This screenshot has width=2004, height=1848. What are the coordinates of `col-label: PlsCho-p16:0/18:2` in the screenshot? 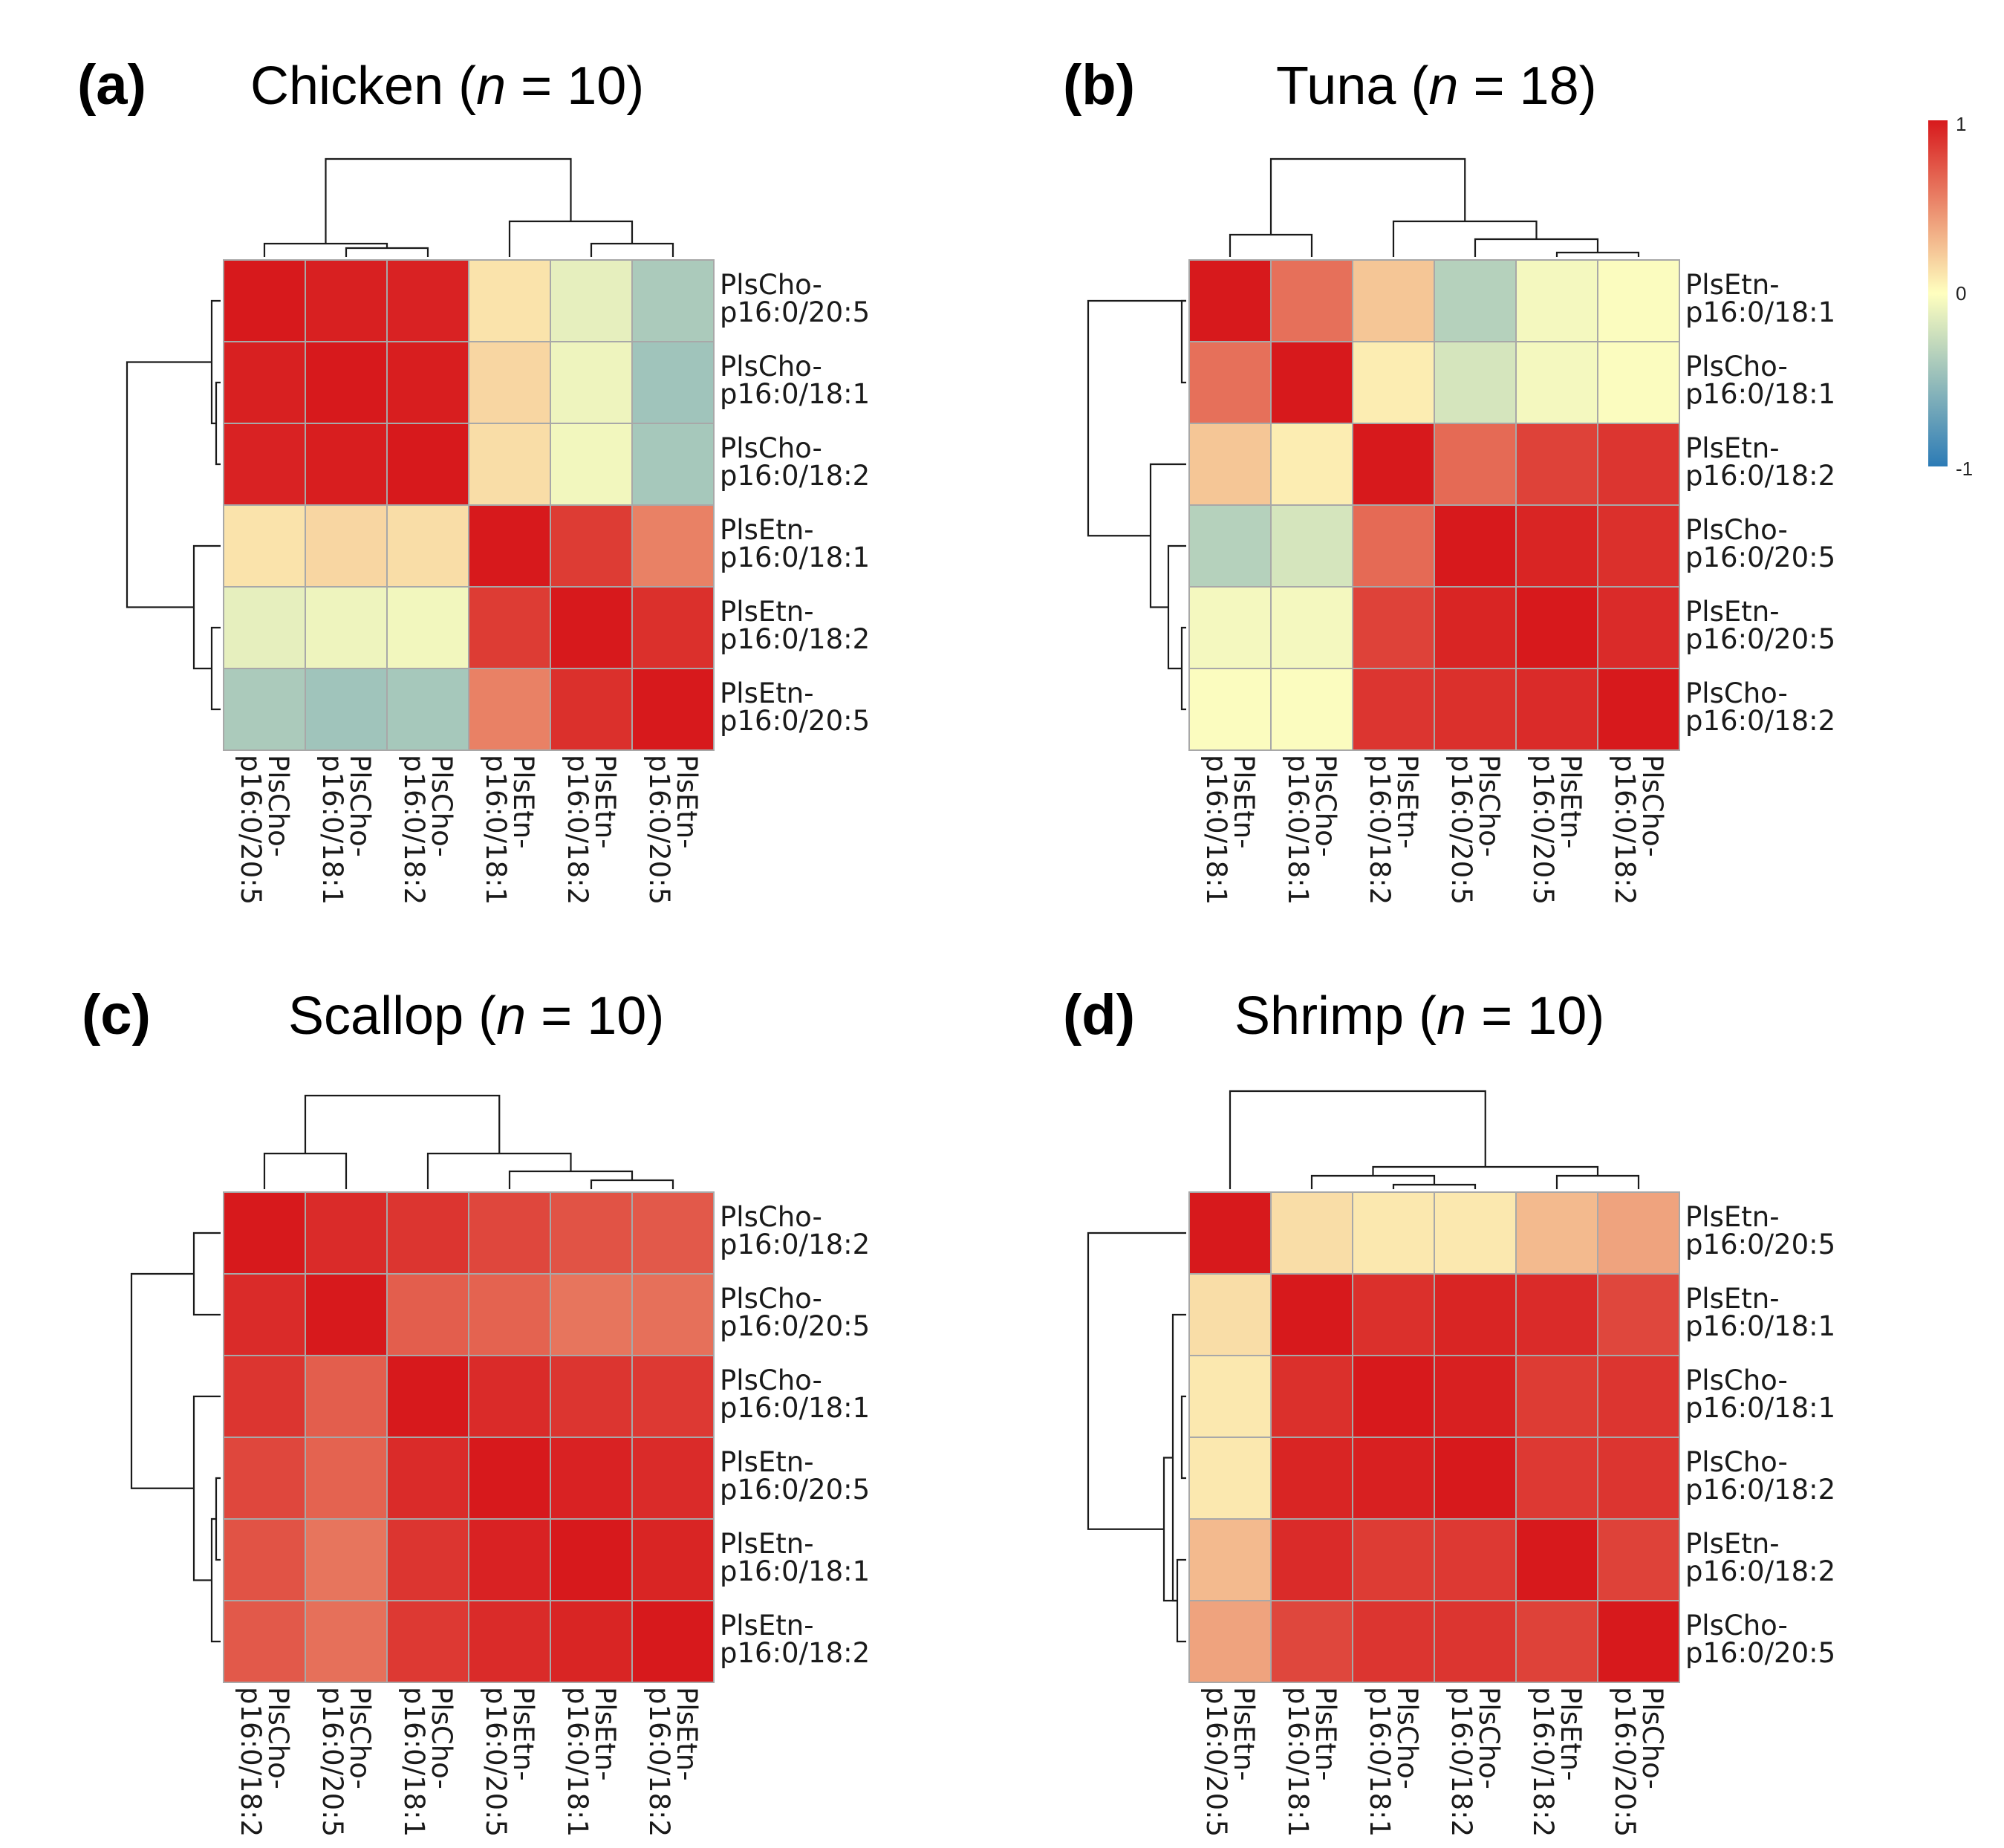 It's located at (428, 830).